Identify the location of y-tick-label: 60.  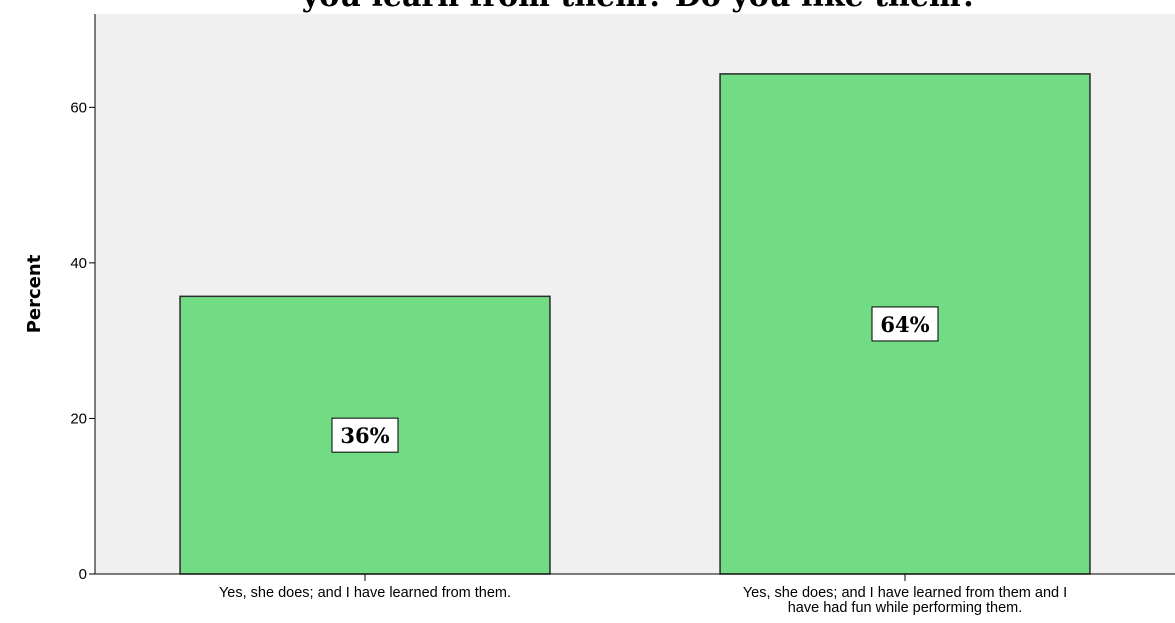
(78, 107).